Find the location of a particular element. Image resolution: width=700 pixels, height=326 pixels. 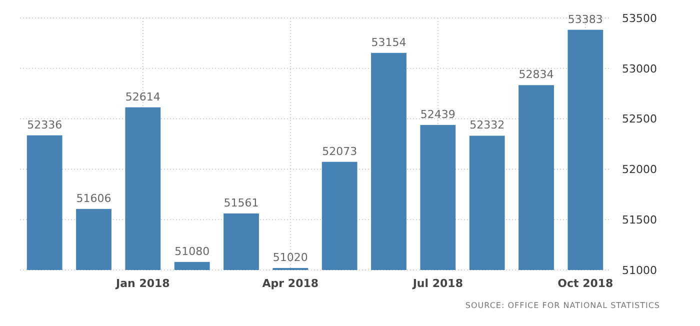

data-label: 51561 is located at coordinates (241, 203).